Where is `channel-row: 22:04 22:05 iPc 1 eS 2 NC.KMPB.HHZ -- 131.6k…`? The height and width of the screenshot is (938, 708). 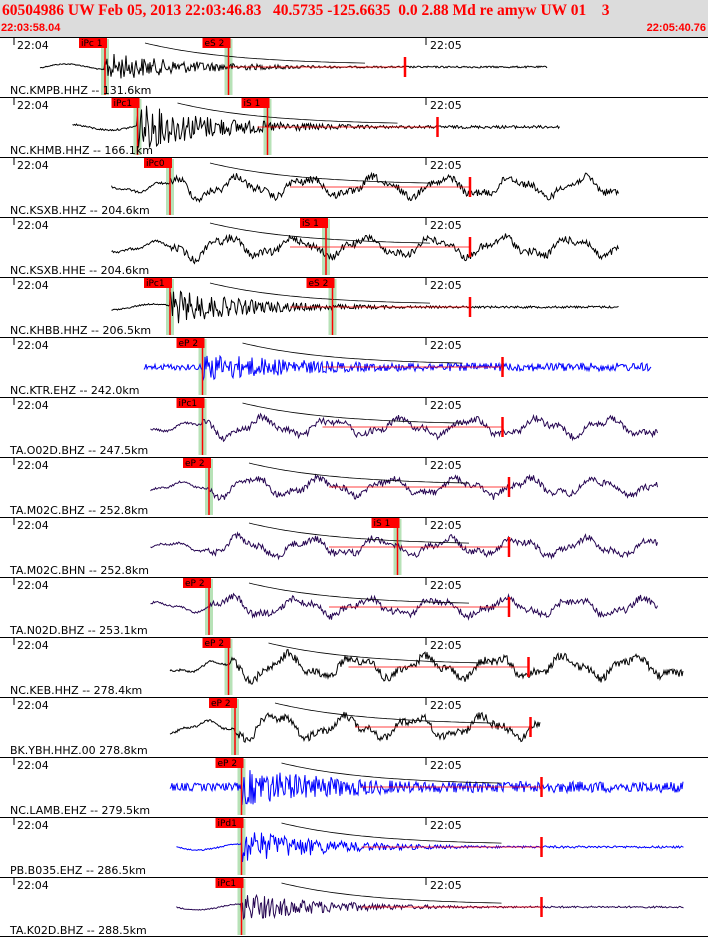
channel-row: 22:04 22:05 iPc 1 eS 2 NC.KMPB.HHZ -- 131.6k… is located at coordinates (354, 67).